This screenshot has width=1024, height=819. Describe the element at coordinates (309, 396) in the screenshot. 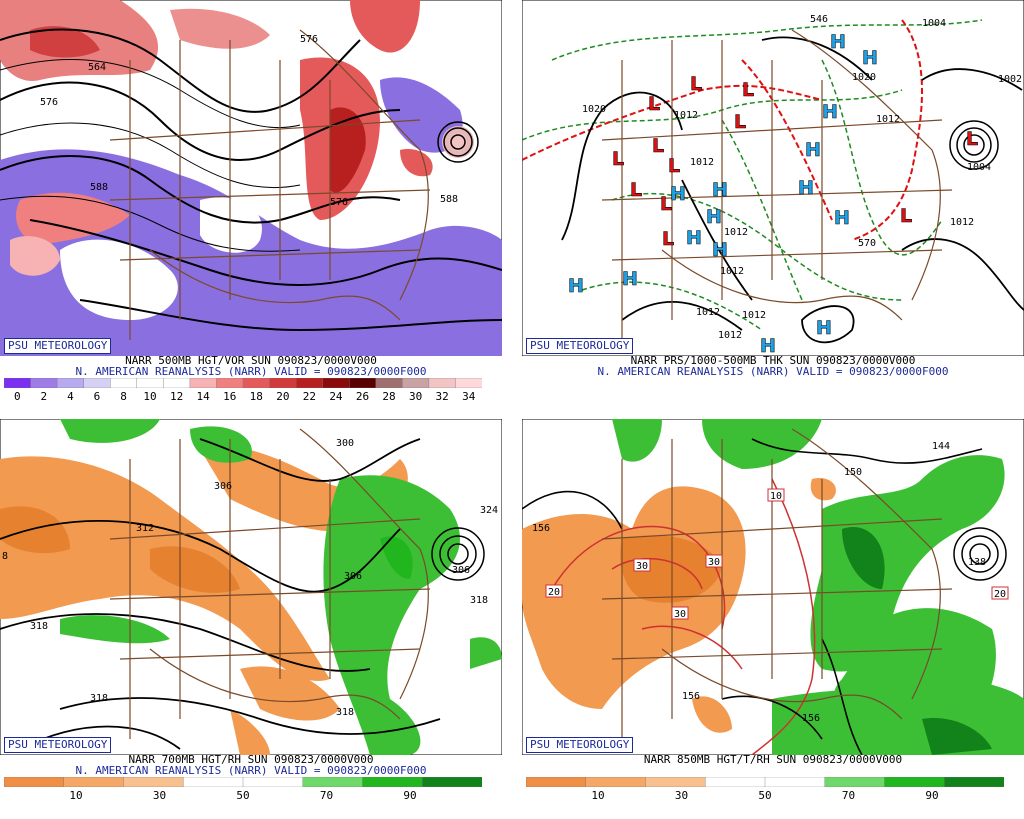

I see `colorbar-tick-label: 22` at that location.